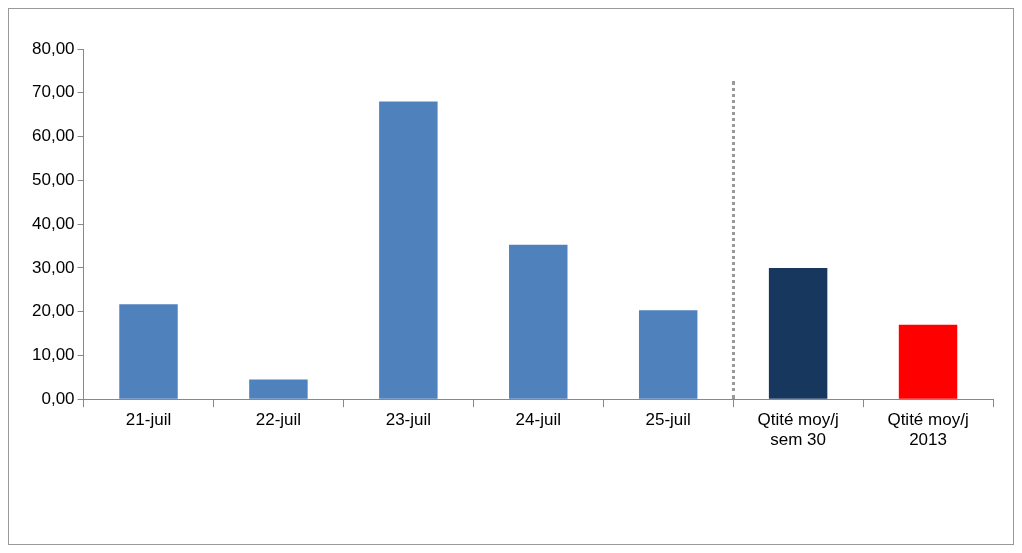 The image size is (1022, 553). Describe the element at coordinates (53, 311) in the screenshot. I see `y-tick-label: 20,00` at that location.